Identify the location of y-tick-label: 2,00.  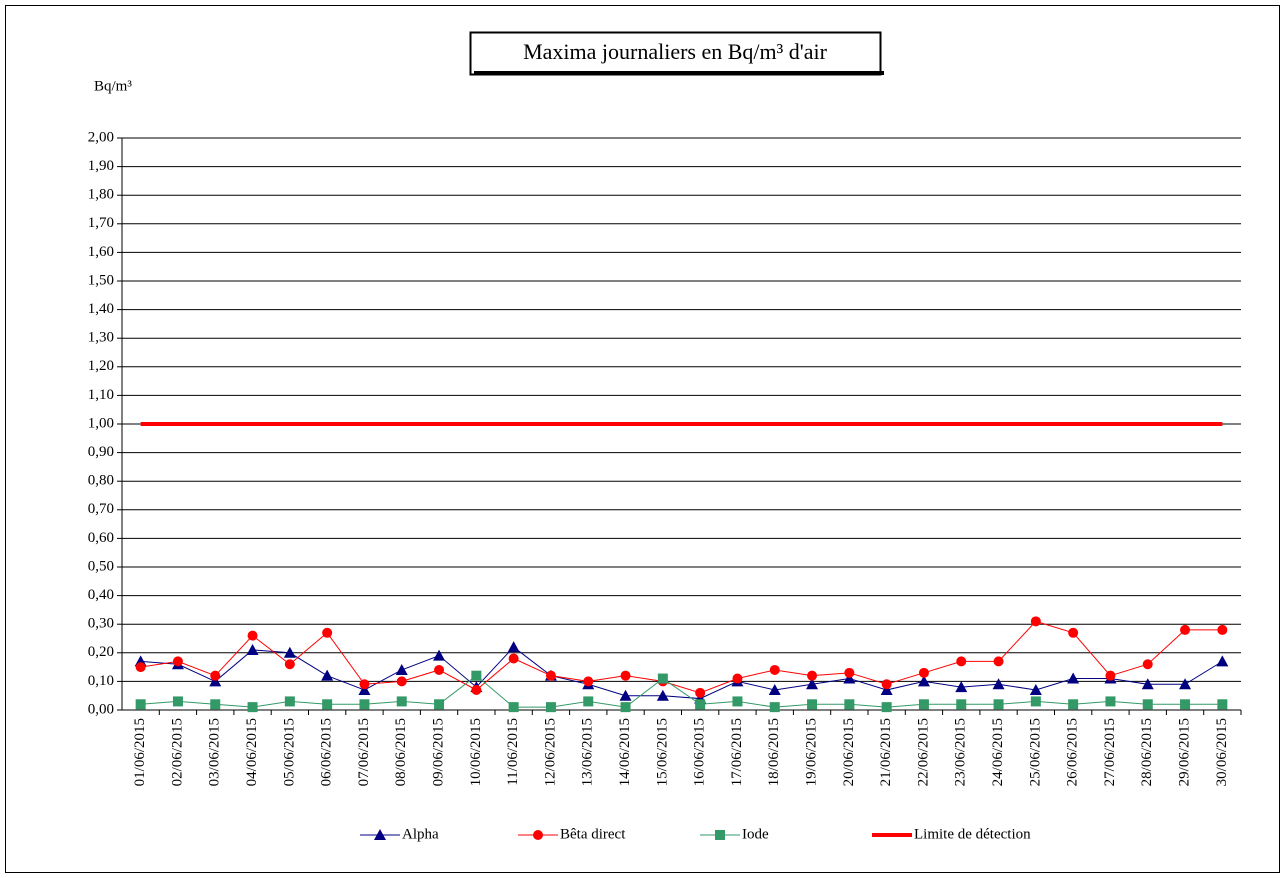
(101, 137).